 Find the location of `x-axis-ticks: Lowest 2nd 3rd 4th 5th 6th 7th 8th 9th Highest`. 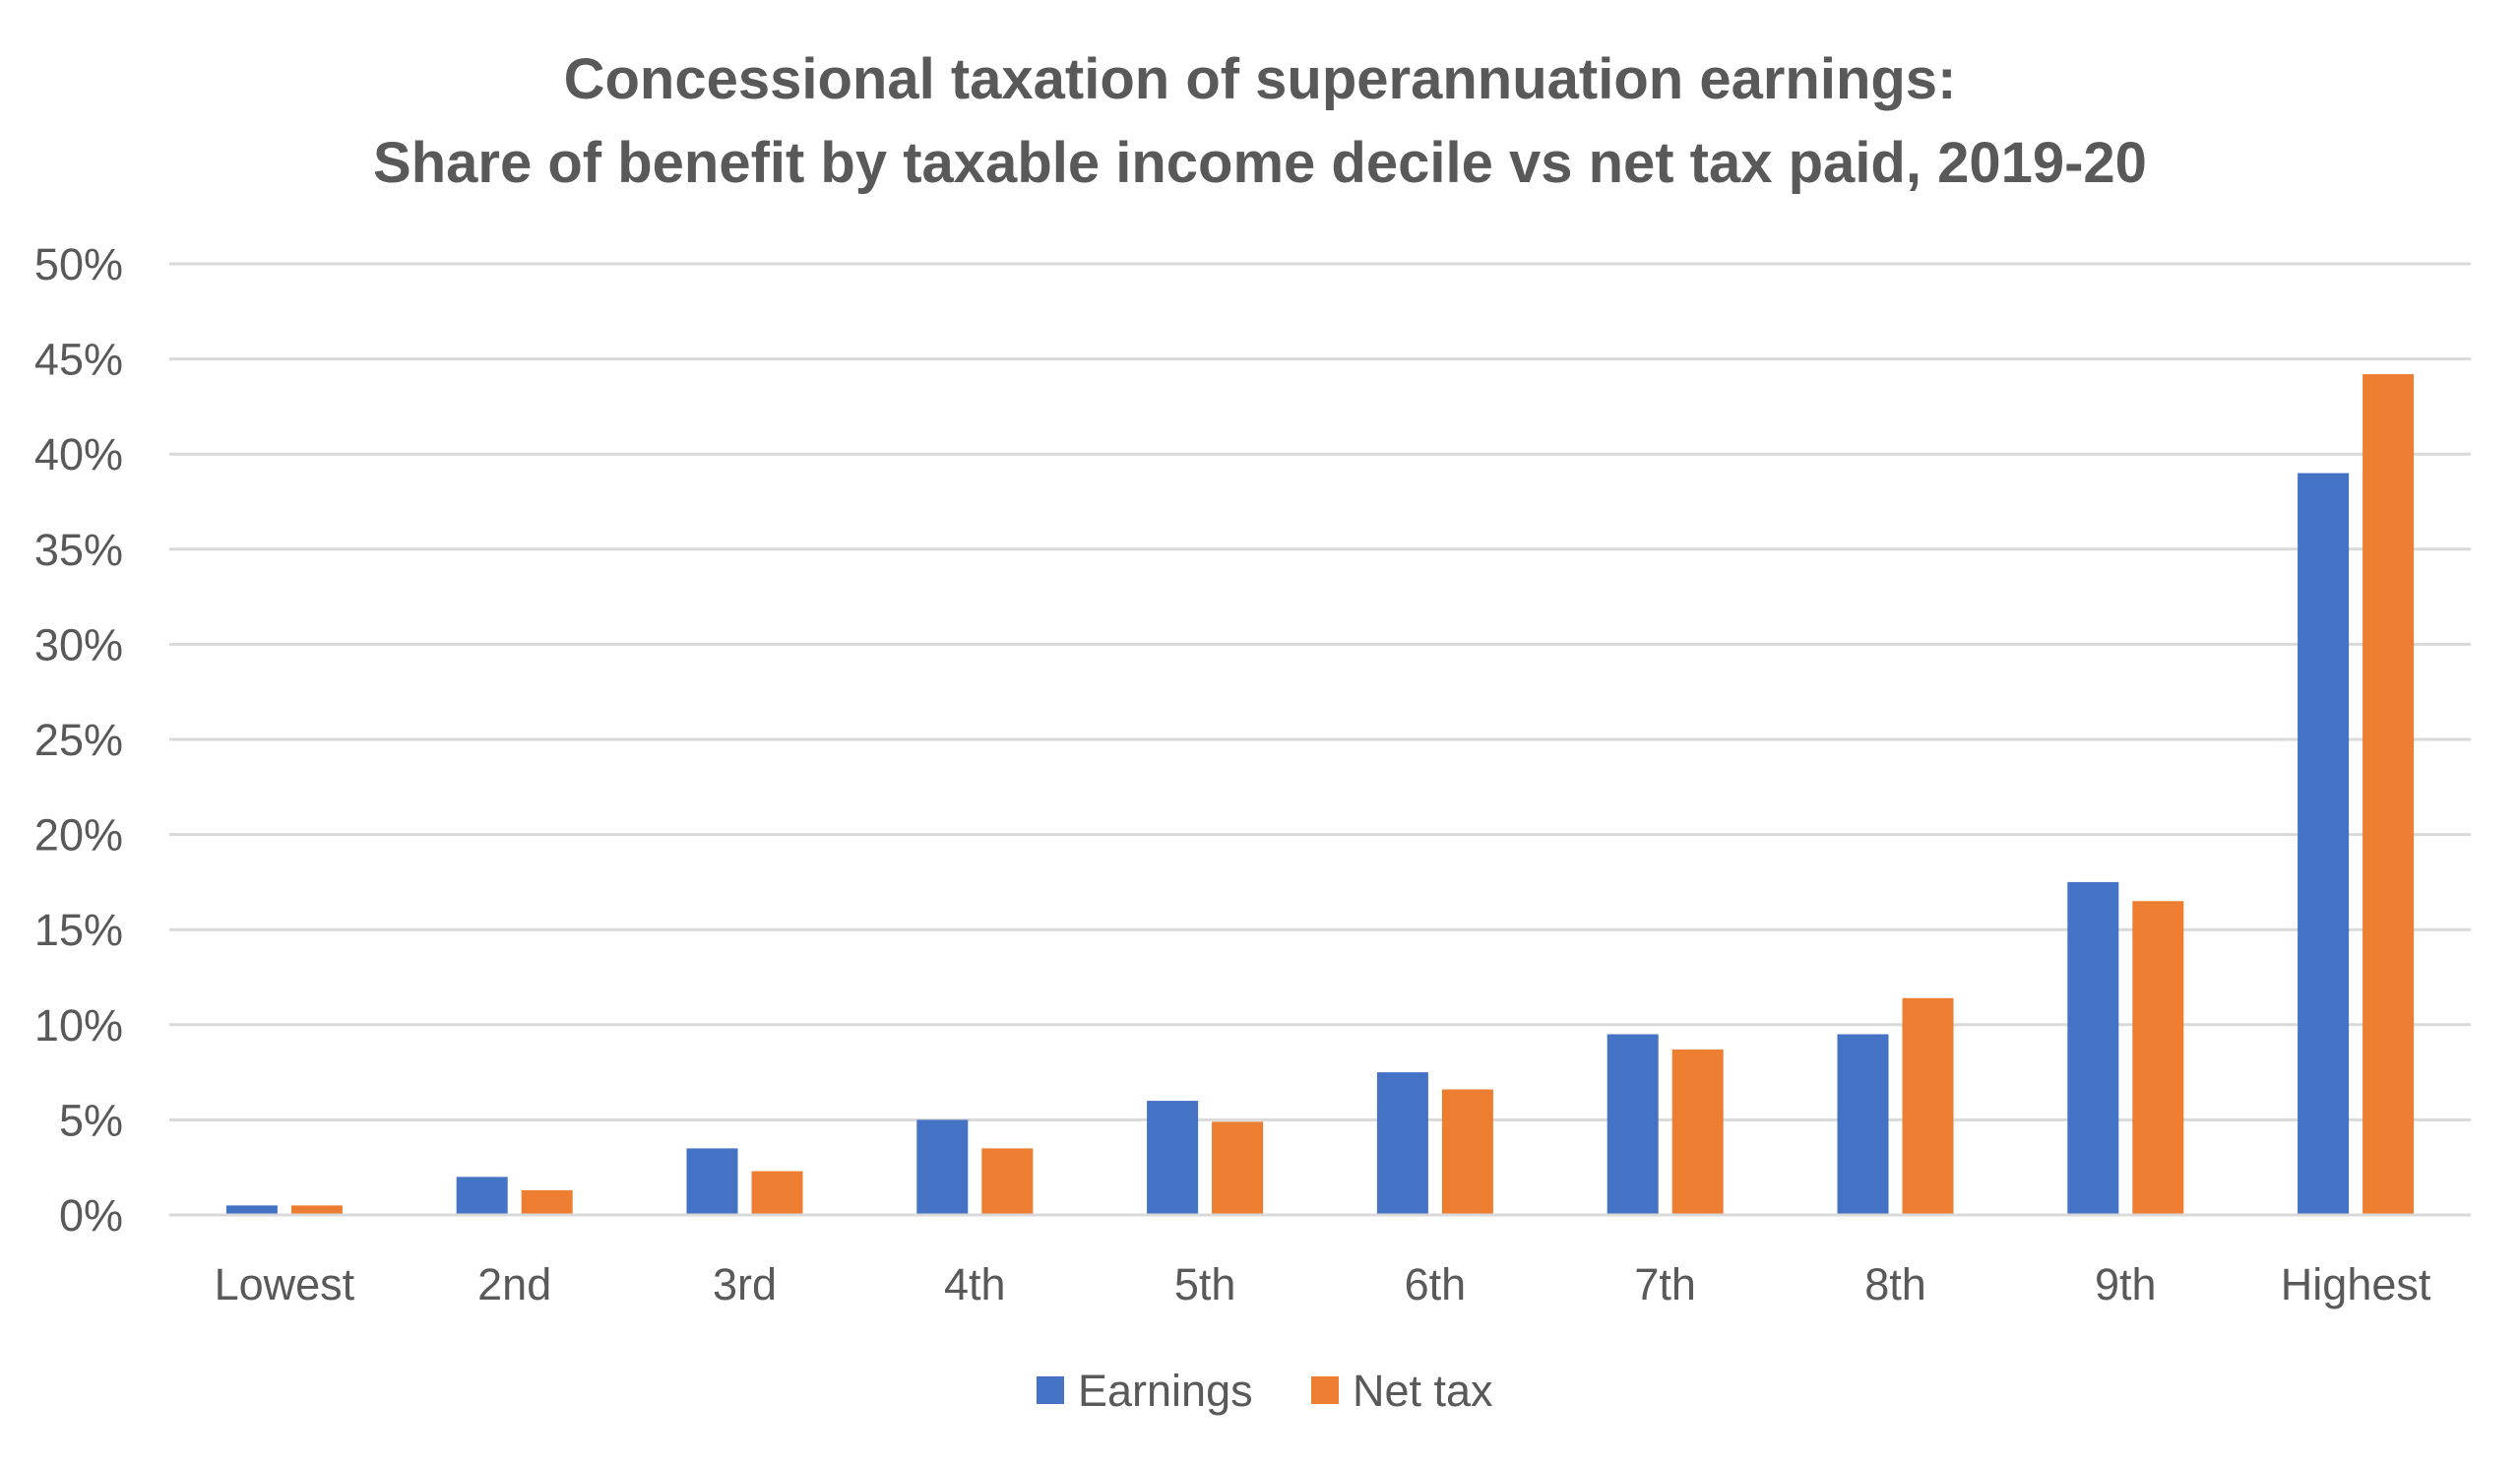

x-axis-ticks: Lowest 2nd 3rd 4th 5th 6th 7th 8th 9th Highest is located at coordinates (1323, 1284).